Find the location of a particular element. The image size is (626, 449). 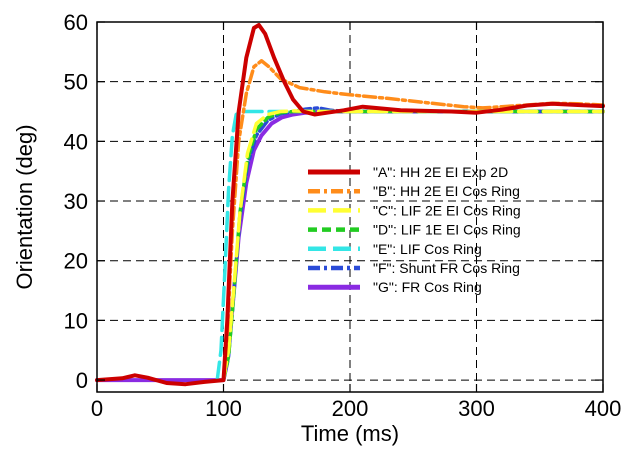

x-tick-label: 400 is located at coordinates (603, 408).